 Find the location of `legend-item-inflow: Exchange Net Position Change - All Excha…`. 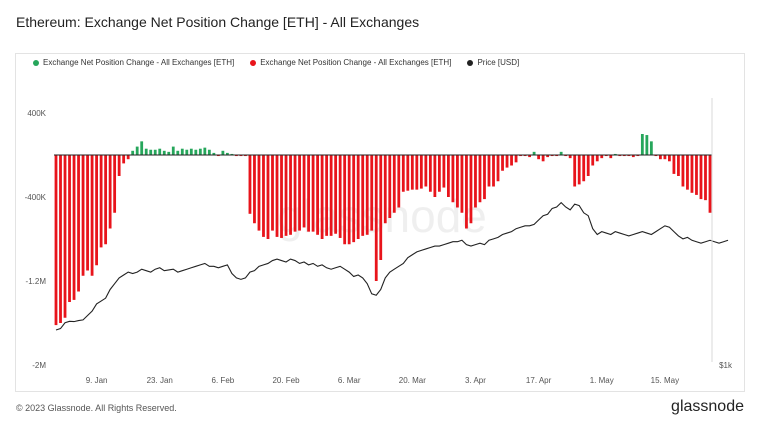

legend-item-inflow: Exchange Net Position Change - All Excha… is located at coordinates (133, 62).